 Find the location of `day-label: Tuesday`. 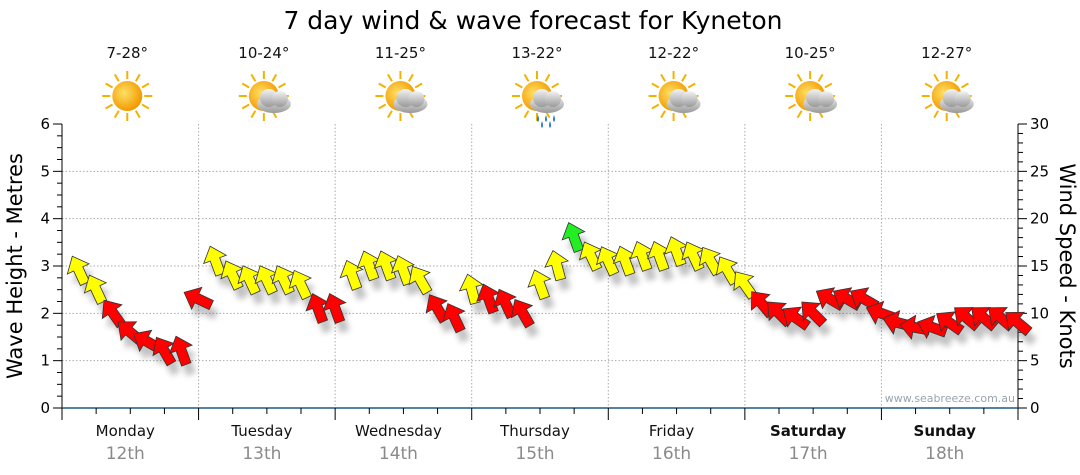

day-label: Tuesday is located at coordinates (261, 431).